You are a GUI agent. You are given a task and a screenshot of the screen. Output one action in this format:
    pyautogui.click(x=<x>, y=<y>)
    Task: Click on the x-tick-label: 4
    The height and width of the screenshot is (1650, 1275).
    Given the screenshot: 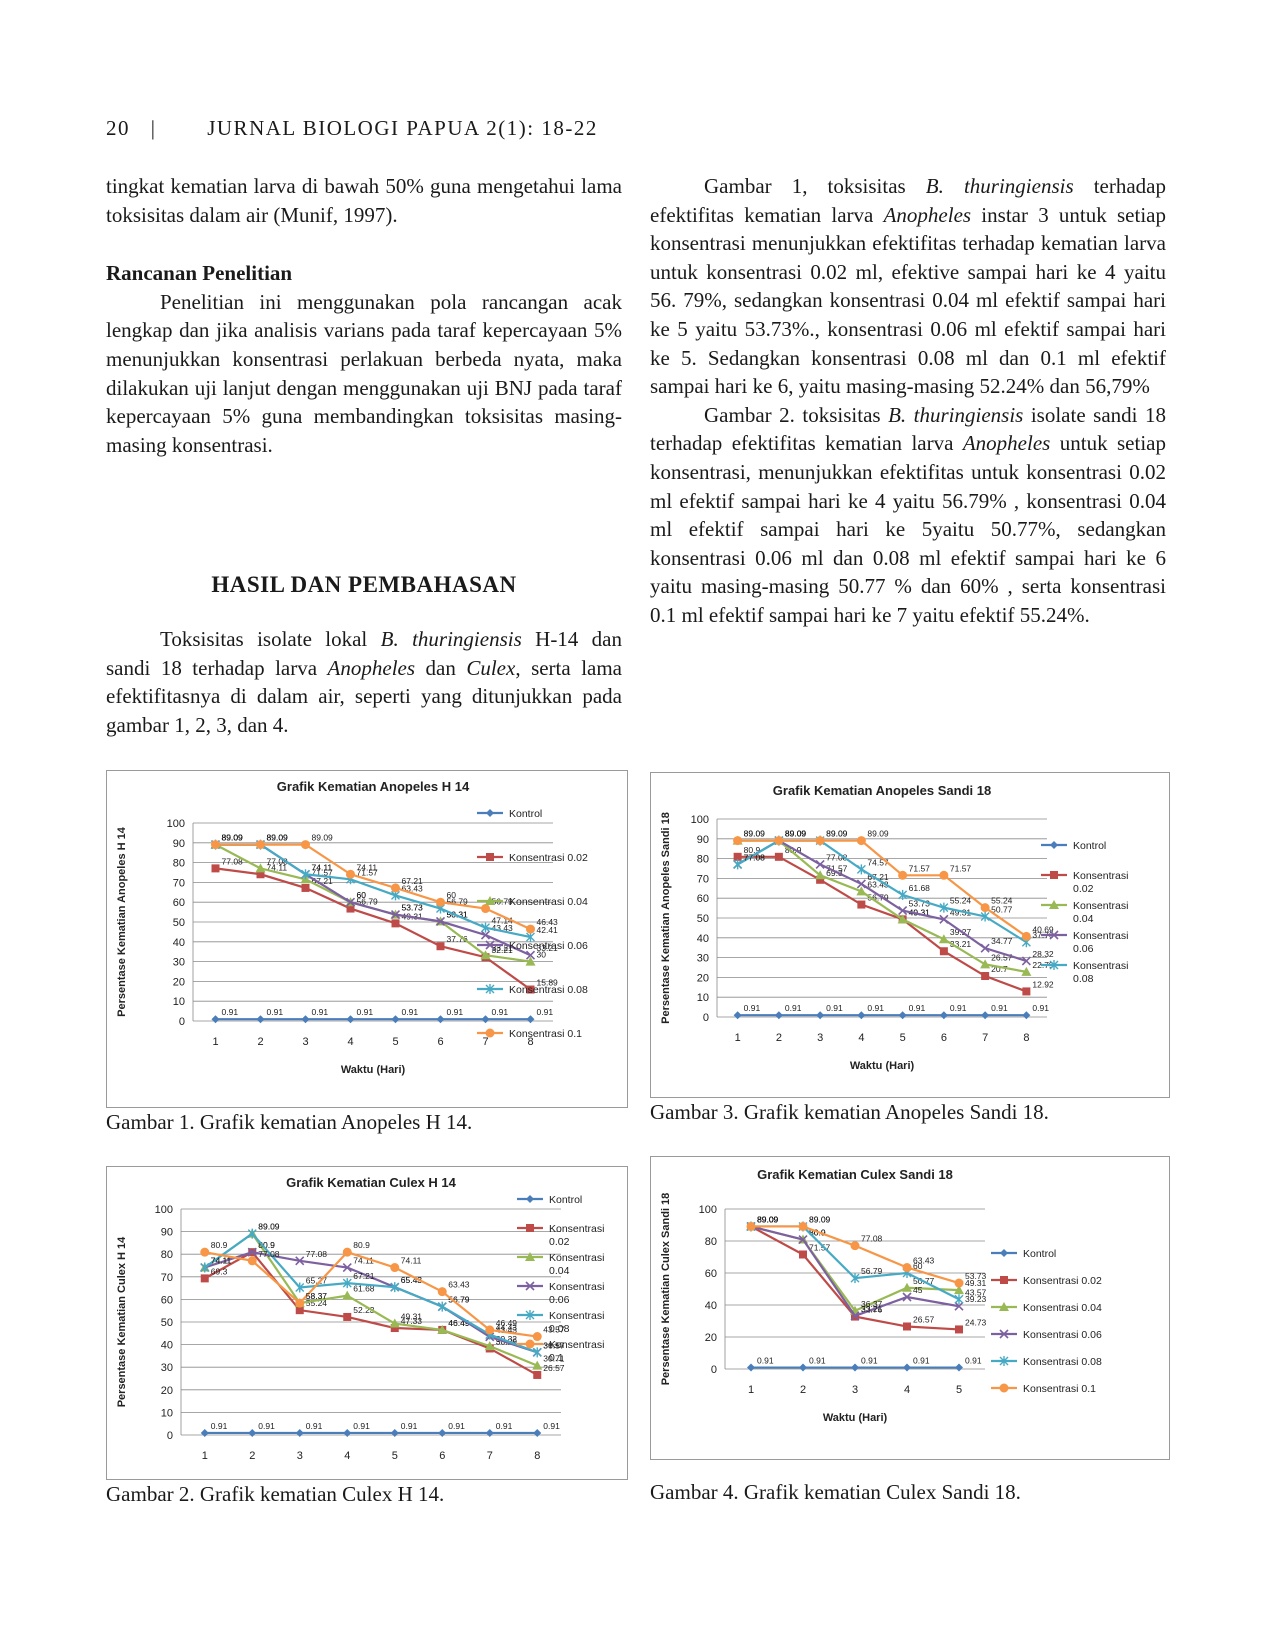 What is the action you would take?
    pyautogui.click(x=350, y=1042)
    